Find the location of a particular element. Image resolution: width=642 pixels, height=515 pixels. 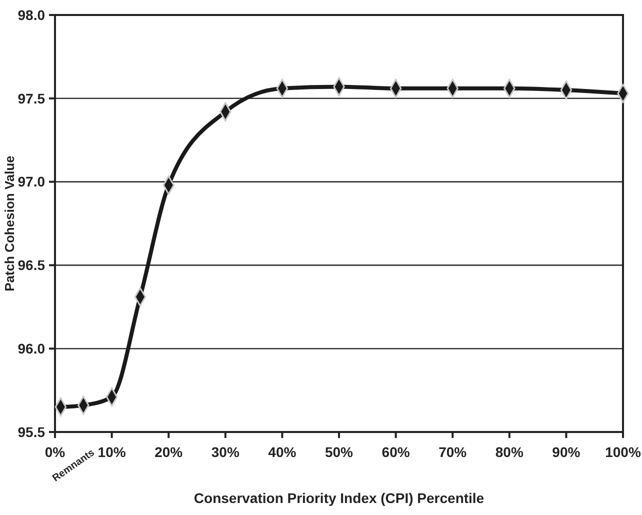

y-tick-label: 96.0 is located at coordinates (32, 348).